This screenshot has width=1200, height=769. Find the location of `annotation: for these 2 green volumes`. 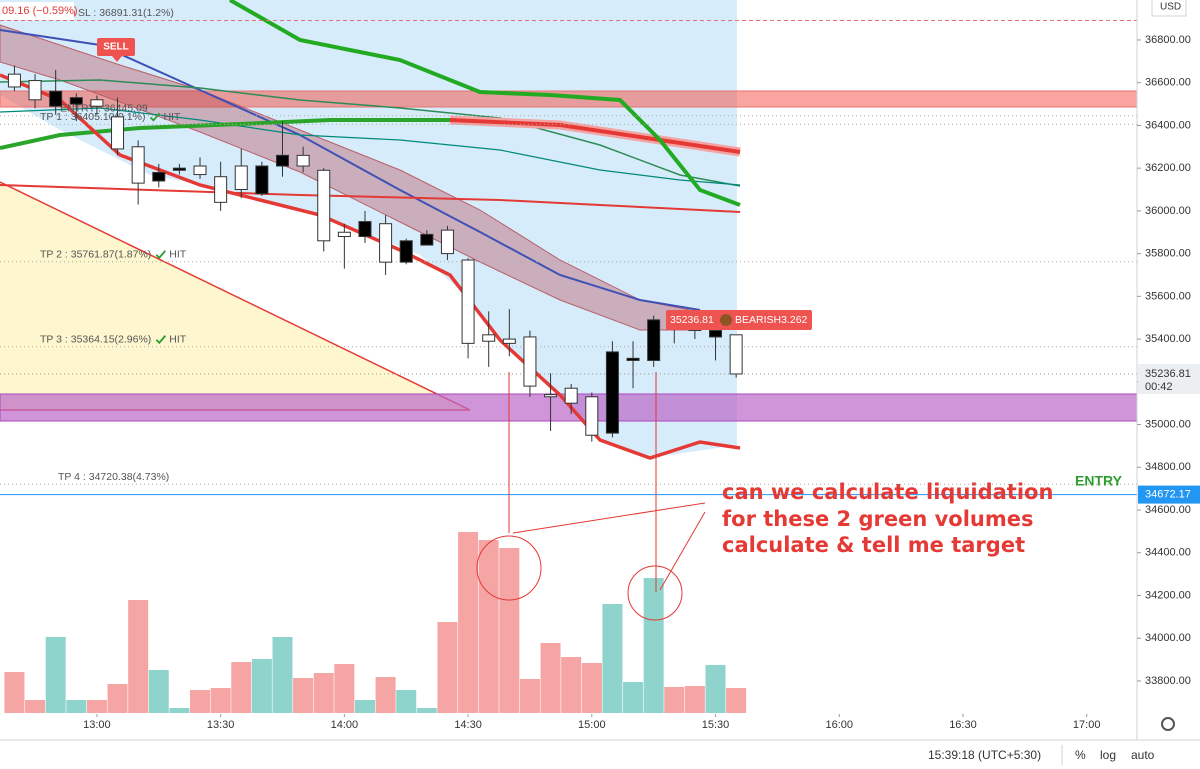

annotation: for these 2 green volumes is located at coordinates (877, 519).